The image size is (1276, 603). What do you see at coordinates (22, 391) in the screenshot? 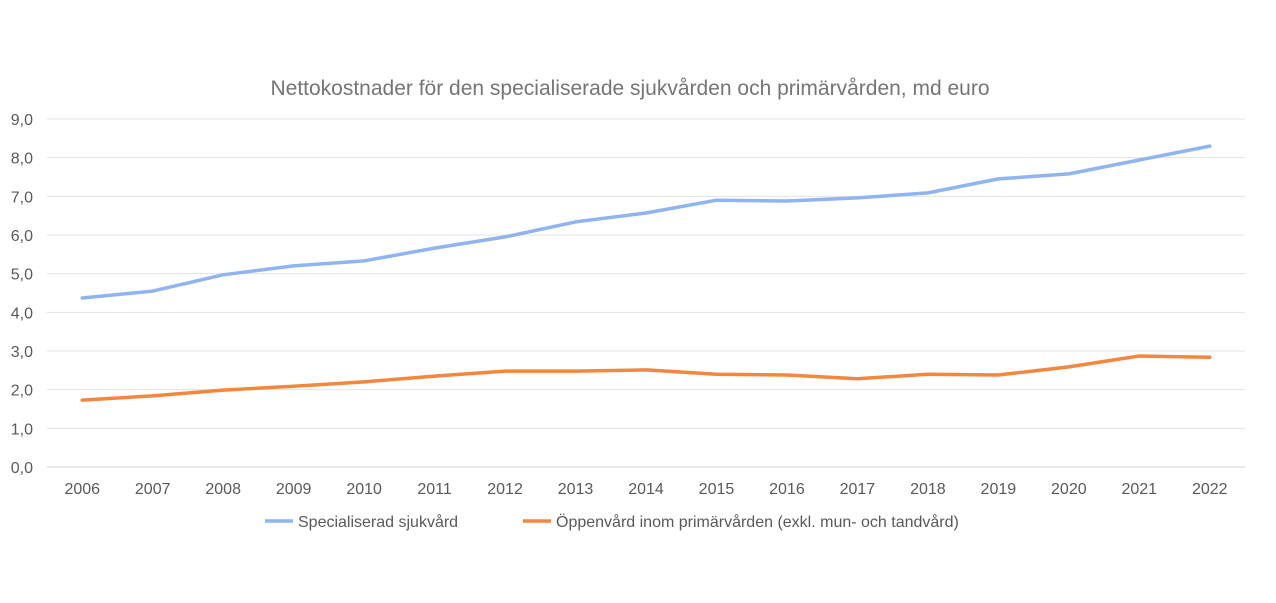
I see `y-tick-label: 2,0` at bounding box center [22, 391].